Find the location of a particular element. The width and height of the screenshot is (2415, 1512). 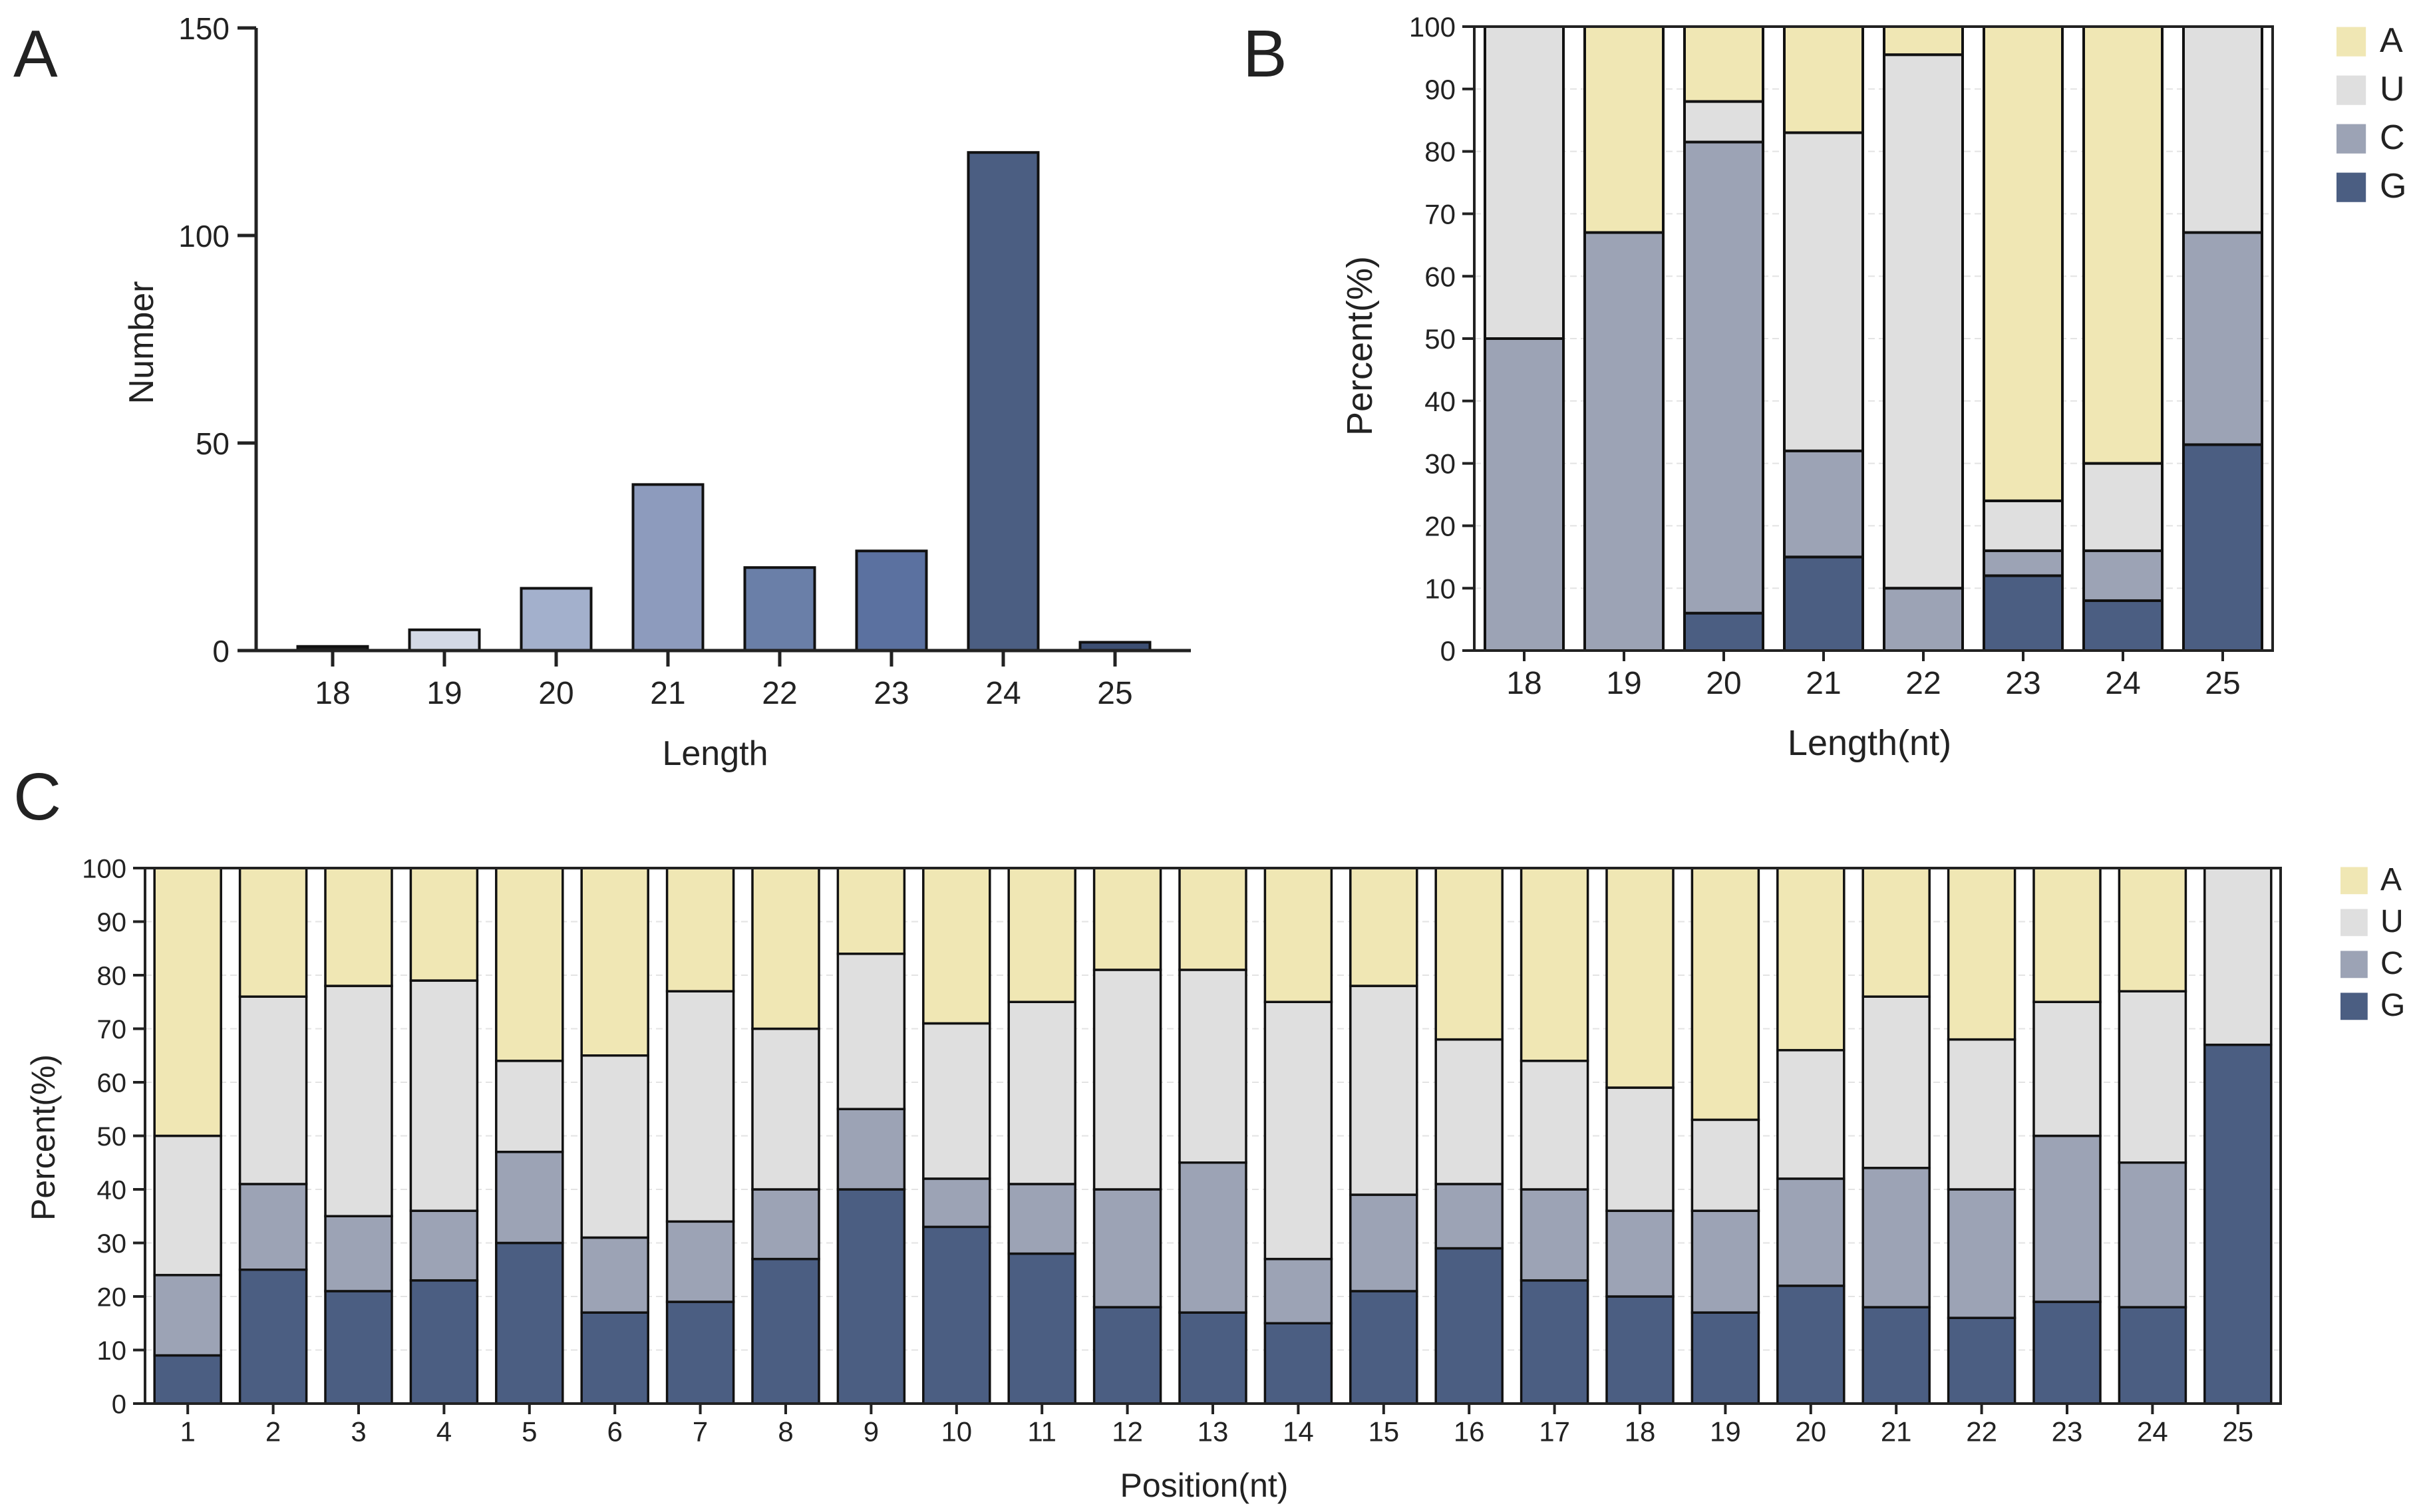

x-axis-label: Length is located at coordinates (715, 753).